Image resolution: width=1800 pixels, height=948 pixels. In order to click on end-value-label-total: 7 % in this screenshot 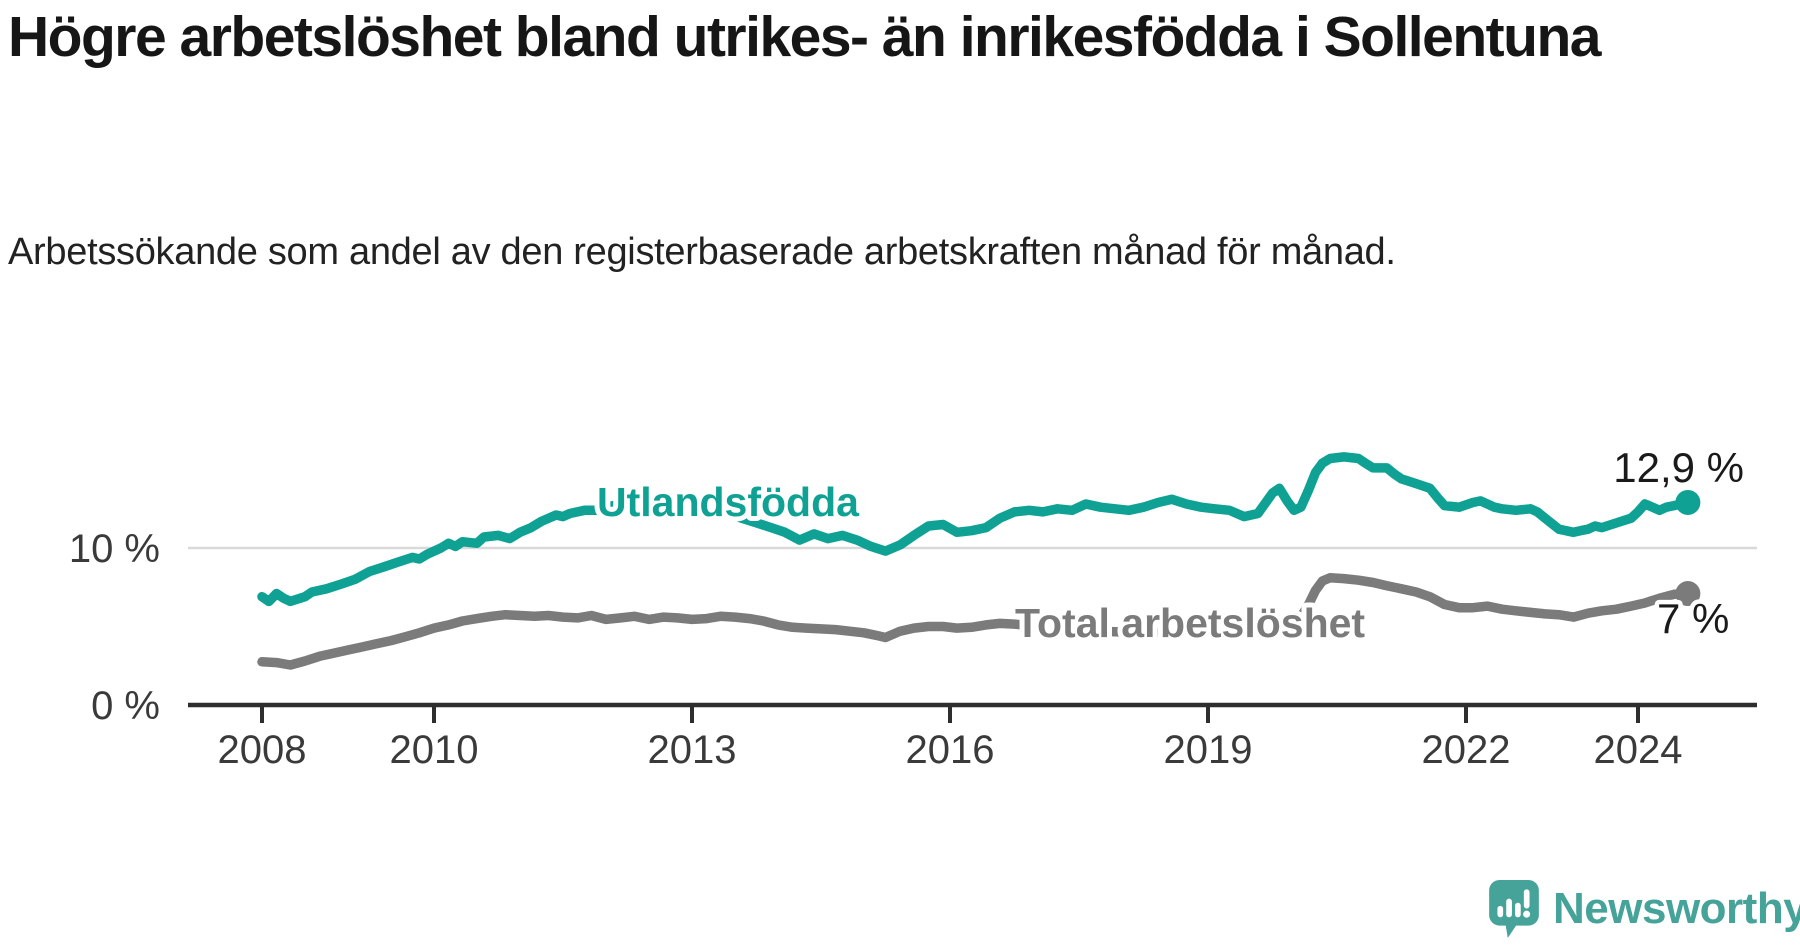, I will do `click(1693, 618)`.